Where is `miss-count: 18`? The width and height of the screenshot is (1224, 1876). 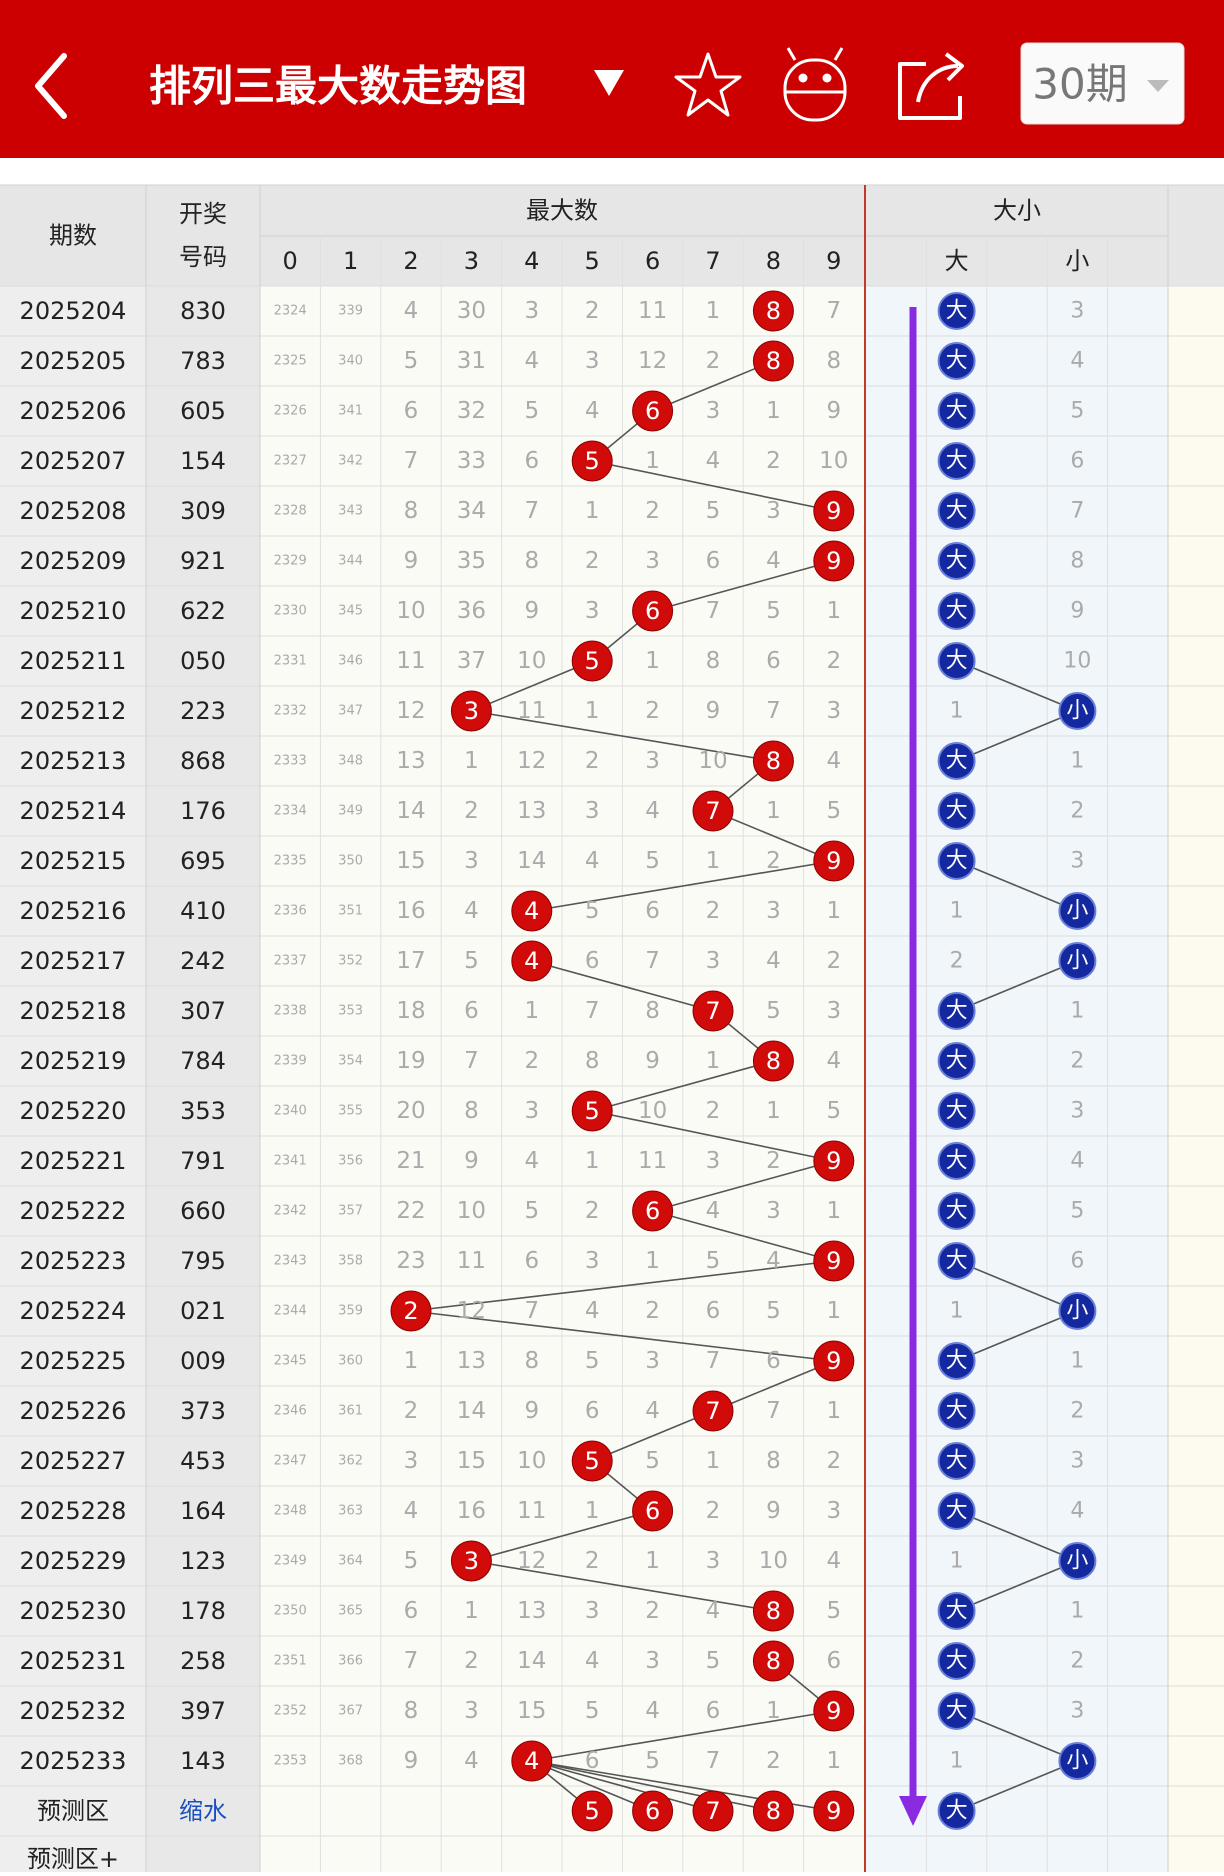
miss-count: 18 is located at coordinates (410, 1011).